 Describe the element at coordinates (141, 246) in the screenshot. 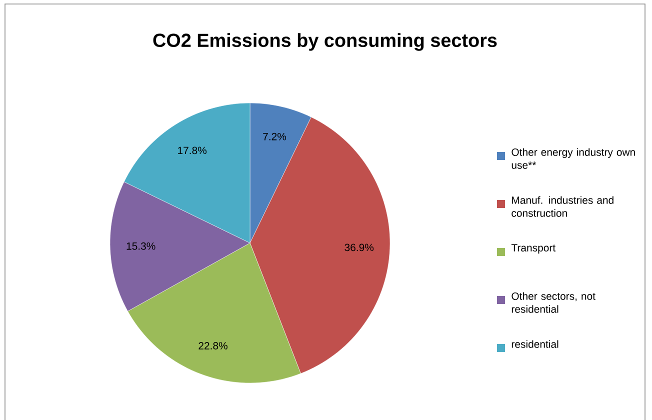

I see `data-label: 15.3%` at that location.